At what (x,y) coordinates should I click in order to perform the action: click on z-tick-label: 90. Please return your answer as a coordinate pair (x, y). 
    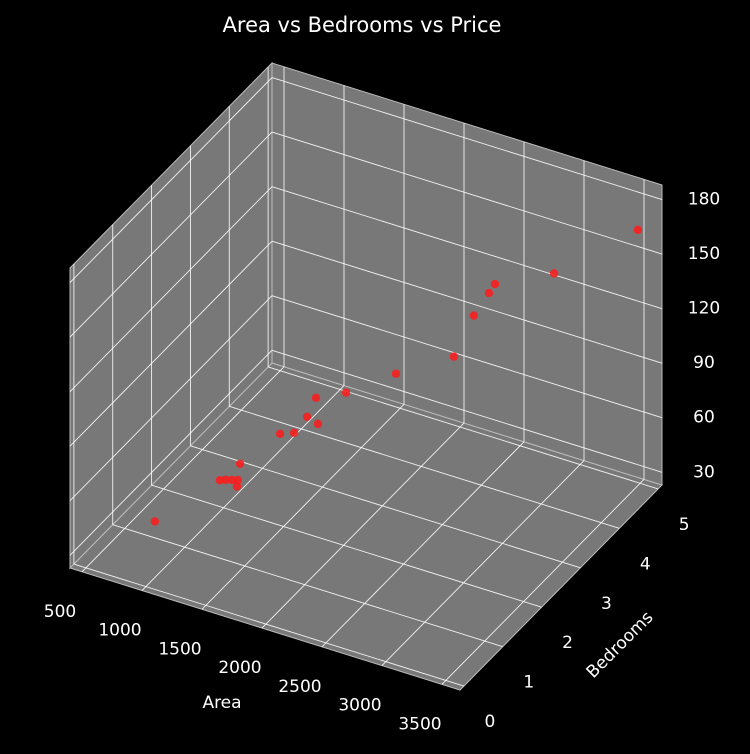
    Looking at the image, I should click on (704, 363).